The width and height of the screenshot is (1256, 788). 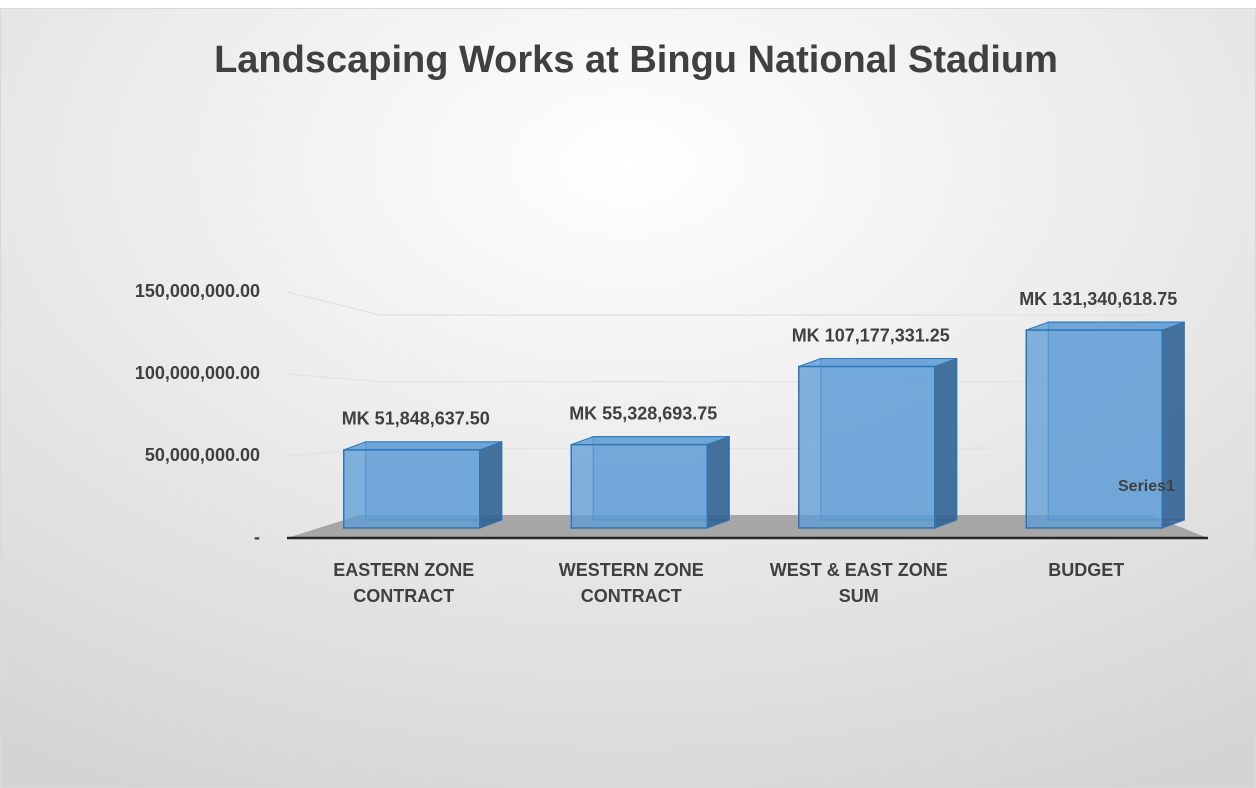 I want to click on x-tick-label: WEST & EAST ZONE SUM, so click(x=858, y=583).